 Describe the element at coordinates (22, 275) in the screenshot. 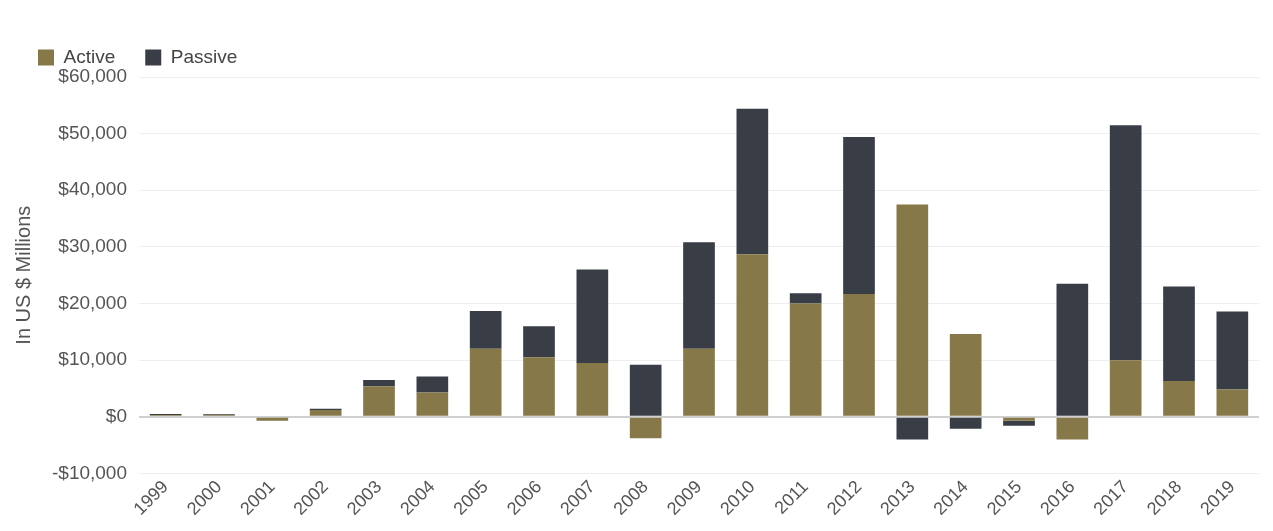

I see `y-axis-title: In US $ Millions` at that location.